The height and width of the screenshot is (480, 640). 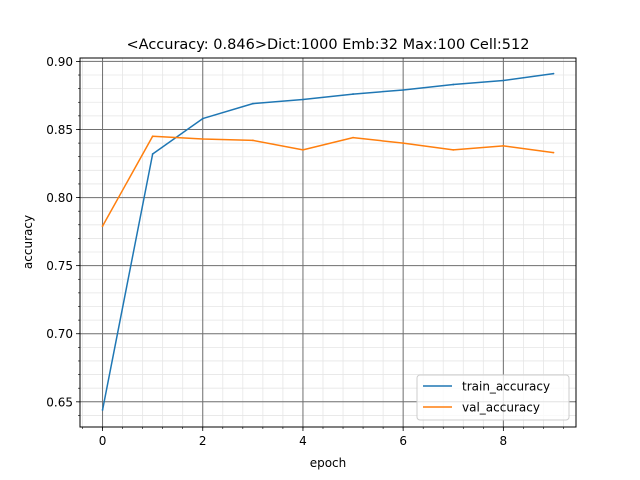 I want to click on x-tick-label: 0, so click(x=103, y=441).